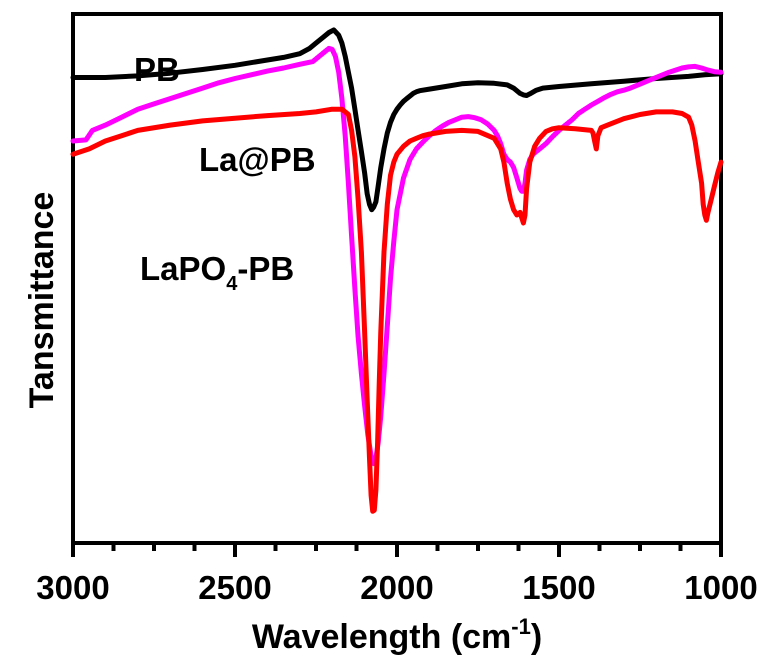 Image resolution: width=770 pixels, height=667 pixels. Describe the element at coordinates (157, 69) in the screenshot. I see `series-label-pb: PB` at that location.